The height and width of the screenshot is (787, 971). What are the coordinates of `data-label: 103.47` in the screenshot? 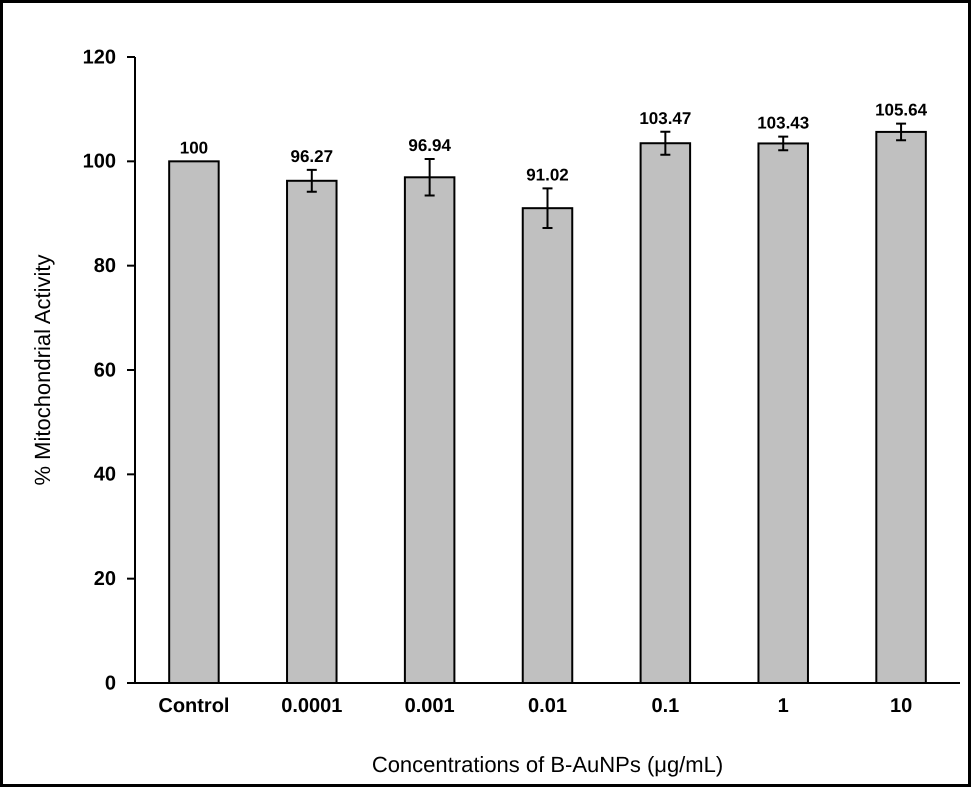 It's located at (665, 118).